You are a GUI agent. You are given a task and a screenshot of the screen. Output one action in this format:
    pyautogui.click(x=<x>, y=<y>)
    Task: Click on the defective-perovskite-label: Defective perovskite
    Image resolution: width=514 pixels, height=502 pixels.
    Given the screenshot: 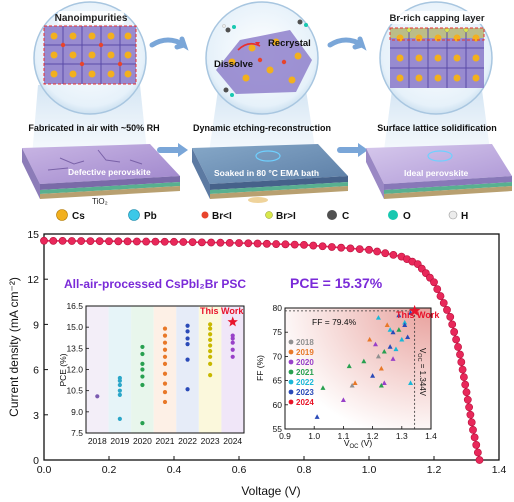 What is the action you would take?
    pyautogui.click(x=109, y=172)
    